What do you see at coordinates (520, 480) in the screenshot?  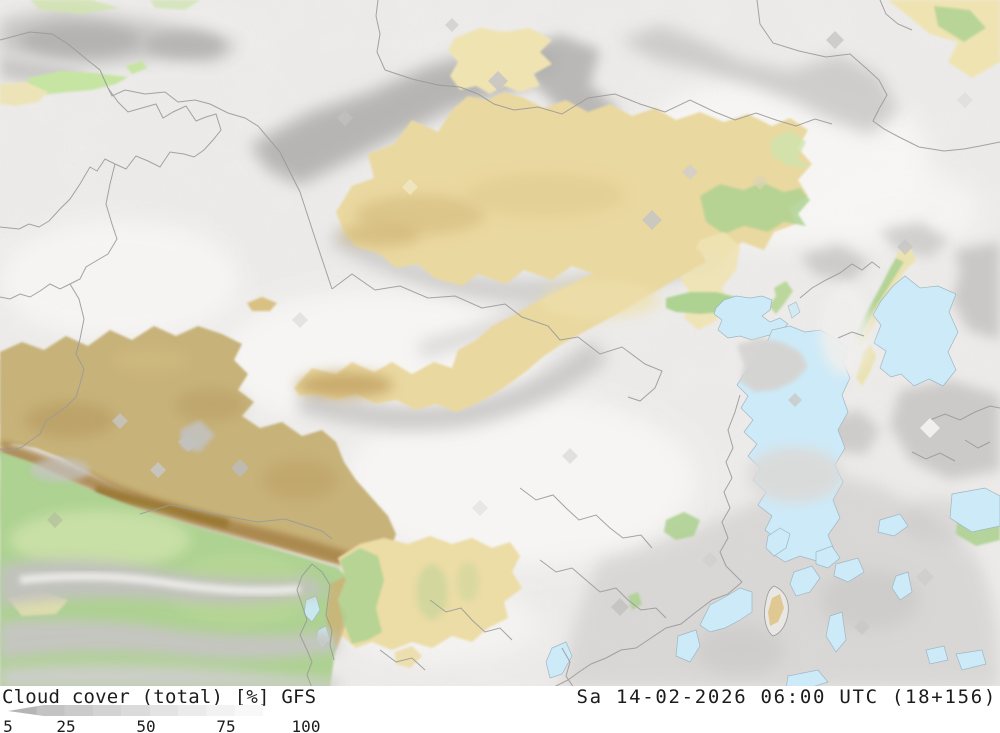 I see `white-cloud-core` at bounding box center [520, 480].